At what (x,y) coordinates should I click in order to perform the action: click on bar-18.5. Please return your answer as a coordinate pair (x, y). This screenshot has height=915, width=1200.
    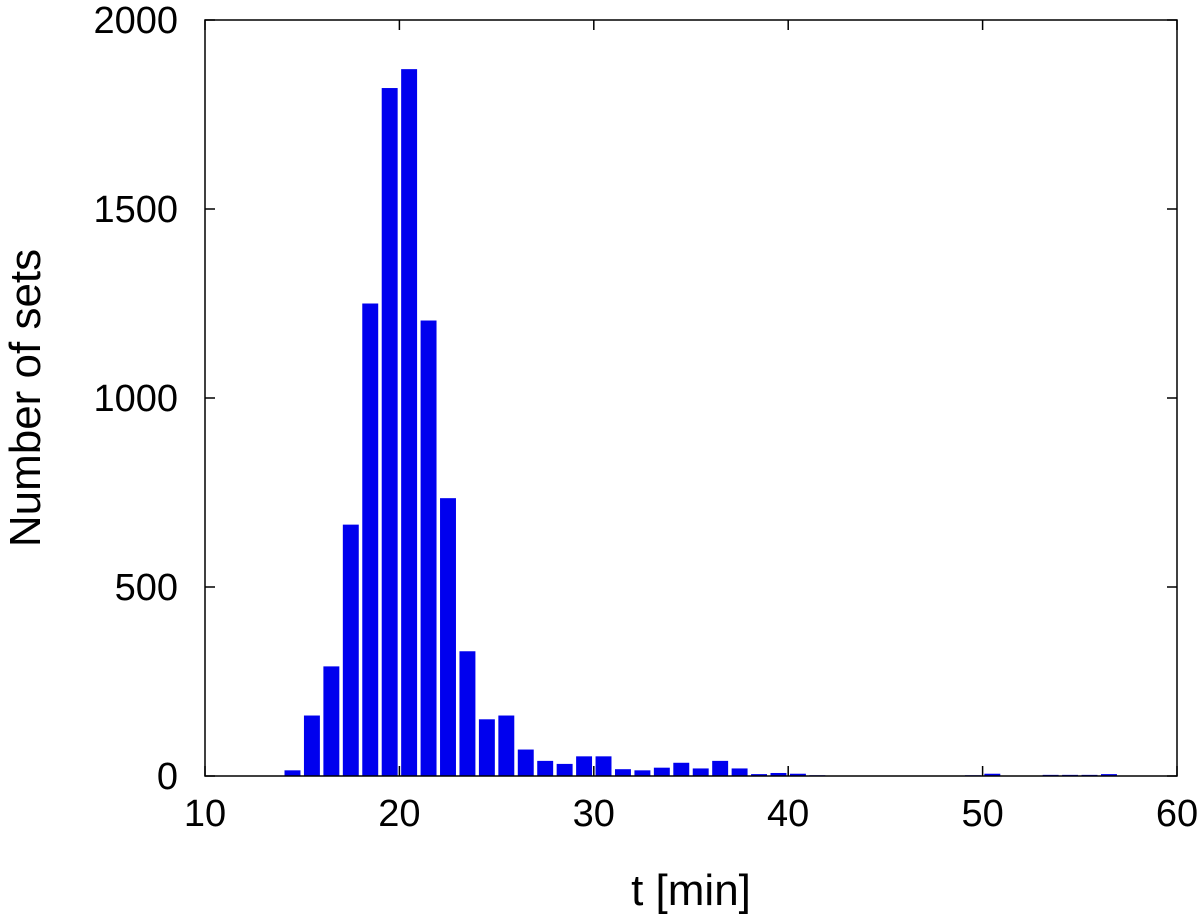
    Looking at the image, I should click on (370, 539).